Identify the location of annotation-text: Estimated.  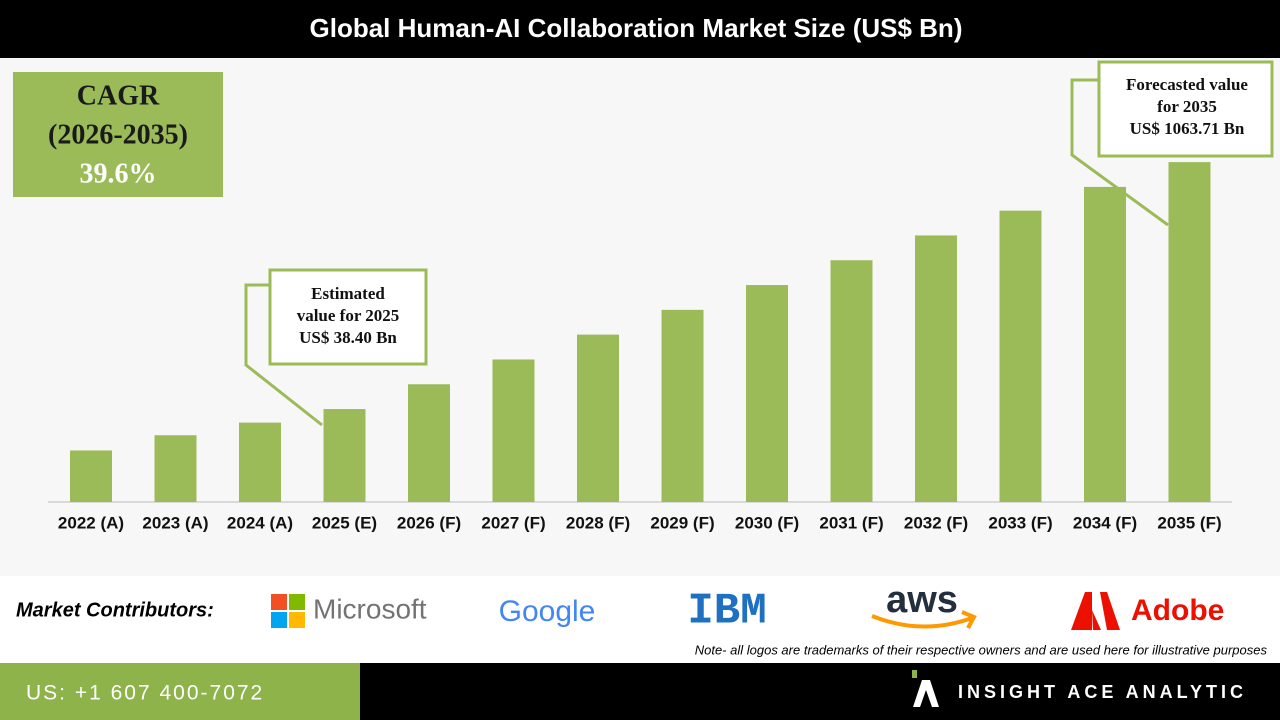
(348, 293).